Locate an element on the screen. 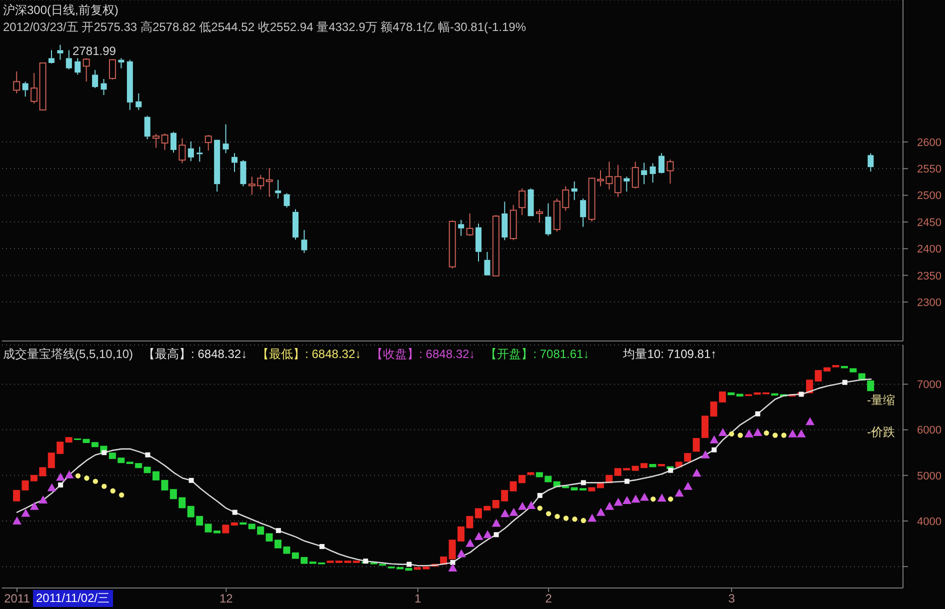 This screenshot has width=945, height=609. y-tick-label: 2400 is located at coordinates (929, 250).